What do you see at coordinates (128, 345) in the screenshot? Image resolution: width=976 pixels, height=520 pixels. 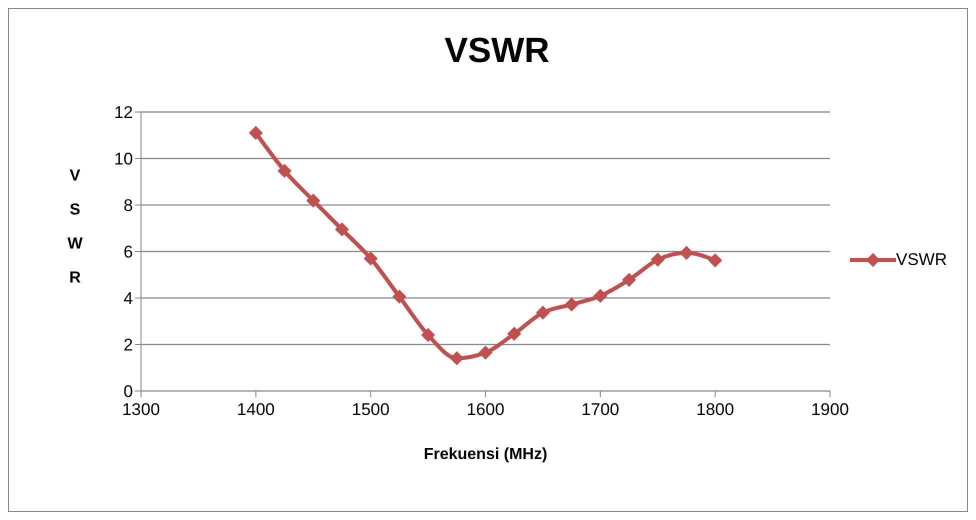 I see `y-tick-label: 2` at bounding box center [128, 345].